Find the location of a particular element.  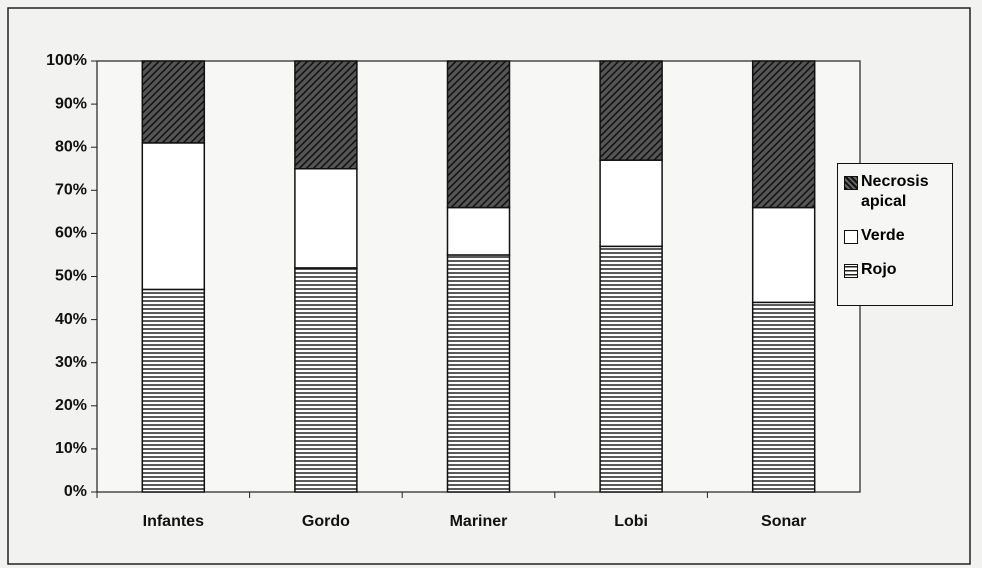

x-tick-label: Gordo is located at coordinates (326, 521).